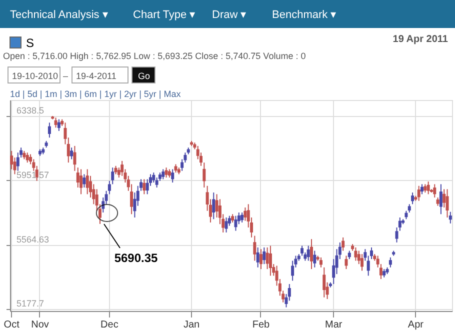 Image resolution: width=455 pixels, height=332 pixels. I want to click on text: 1d | 5d | 1m | 3m | 6m | 1yr | 2yr | 5yr | Max, so click(96, 94).